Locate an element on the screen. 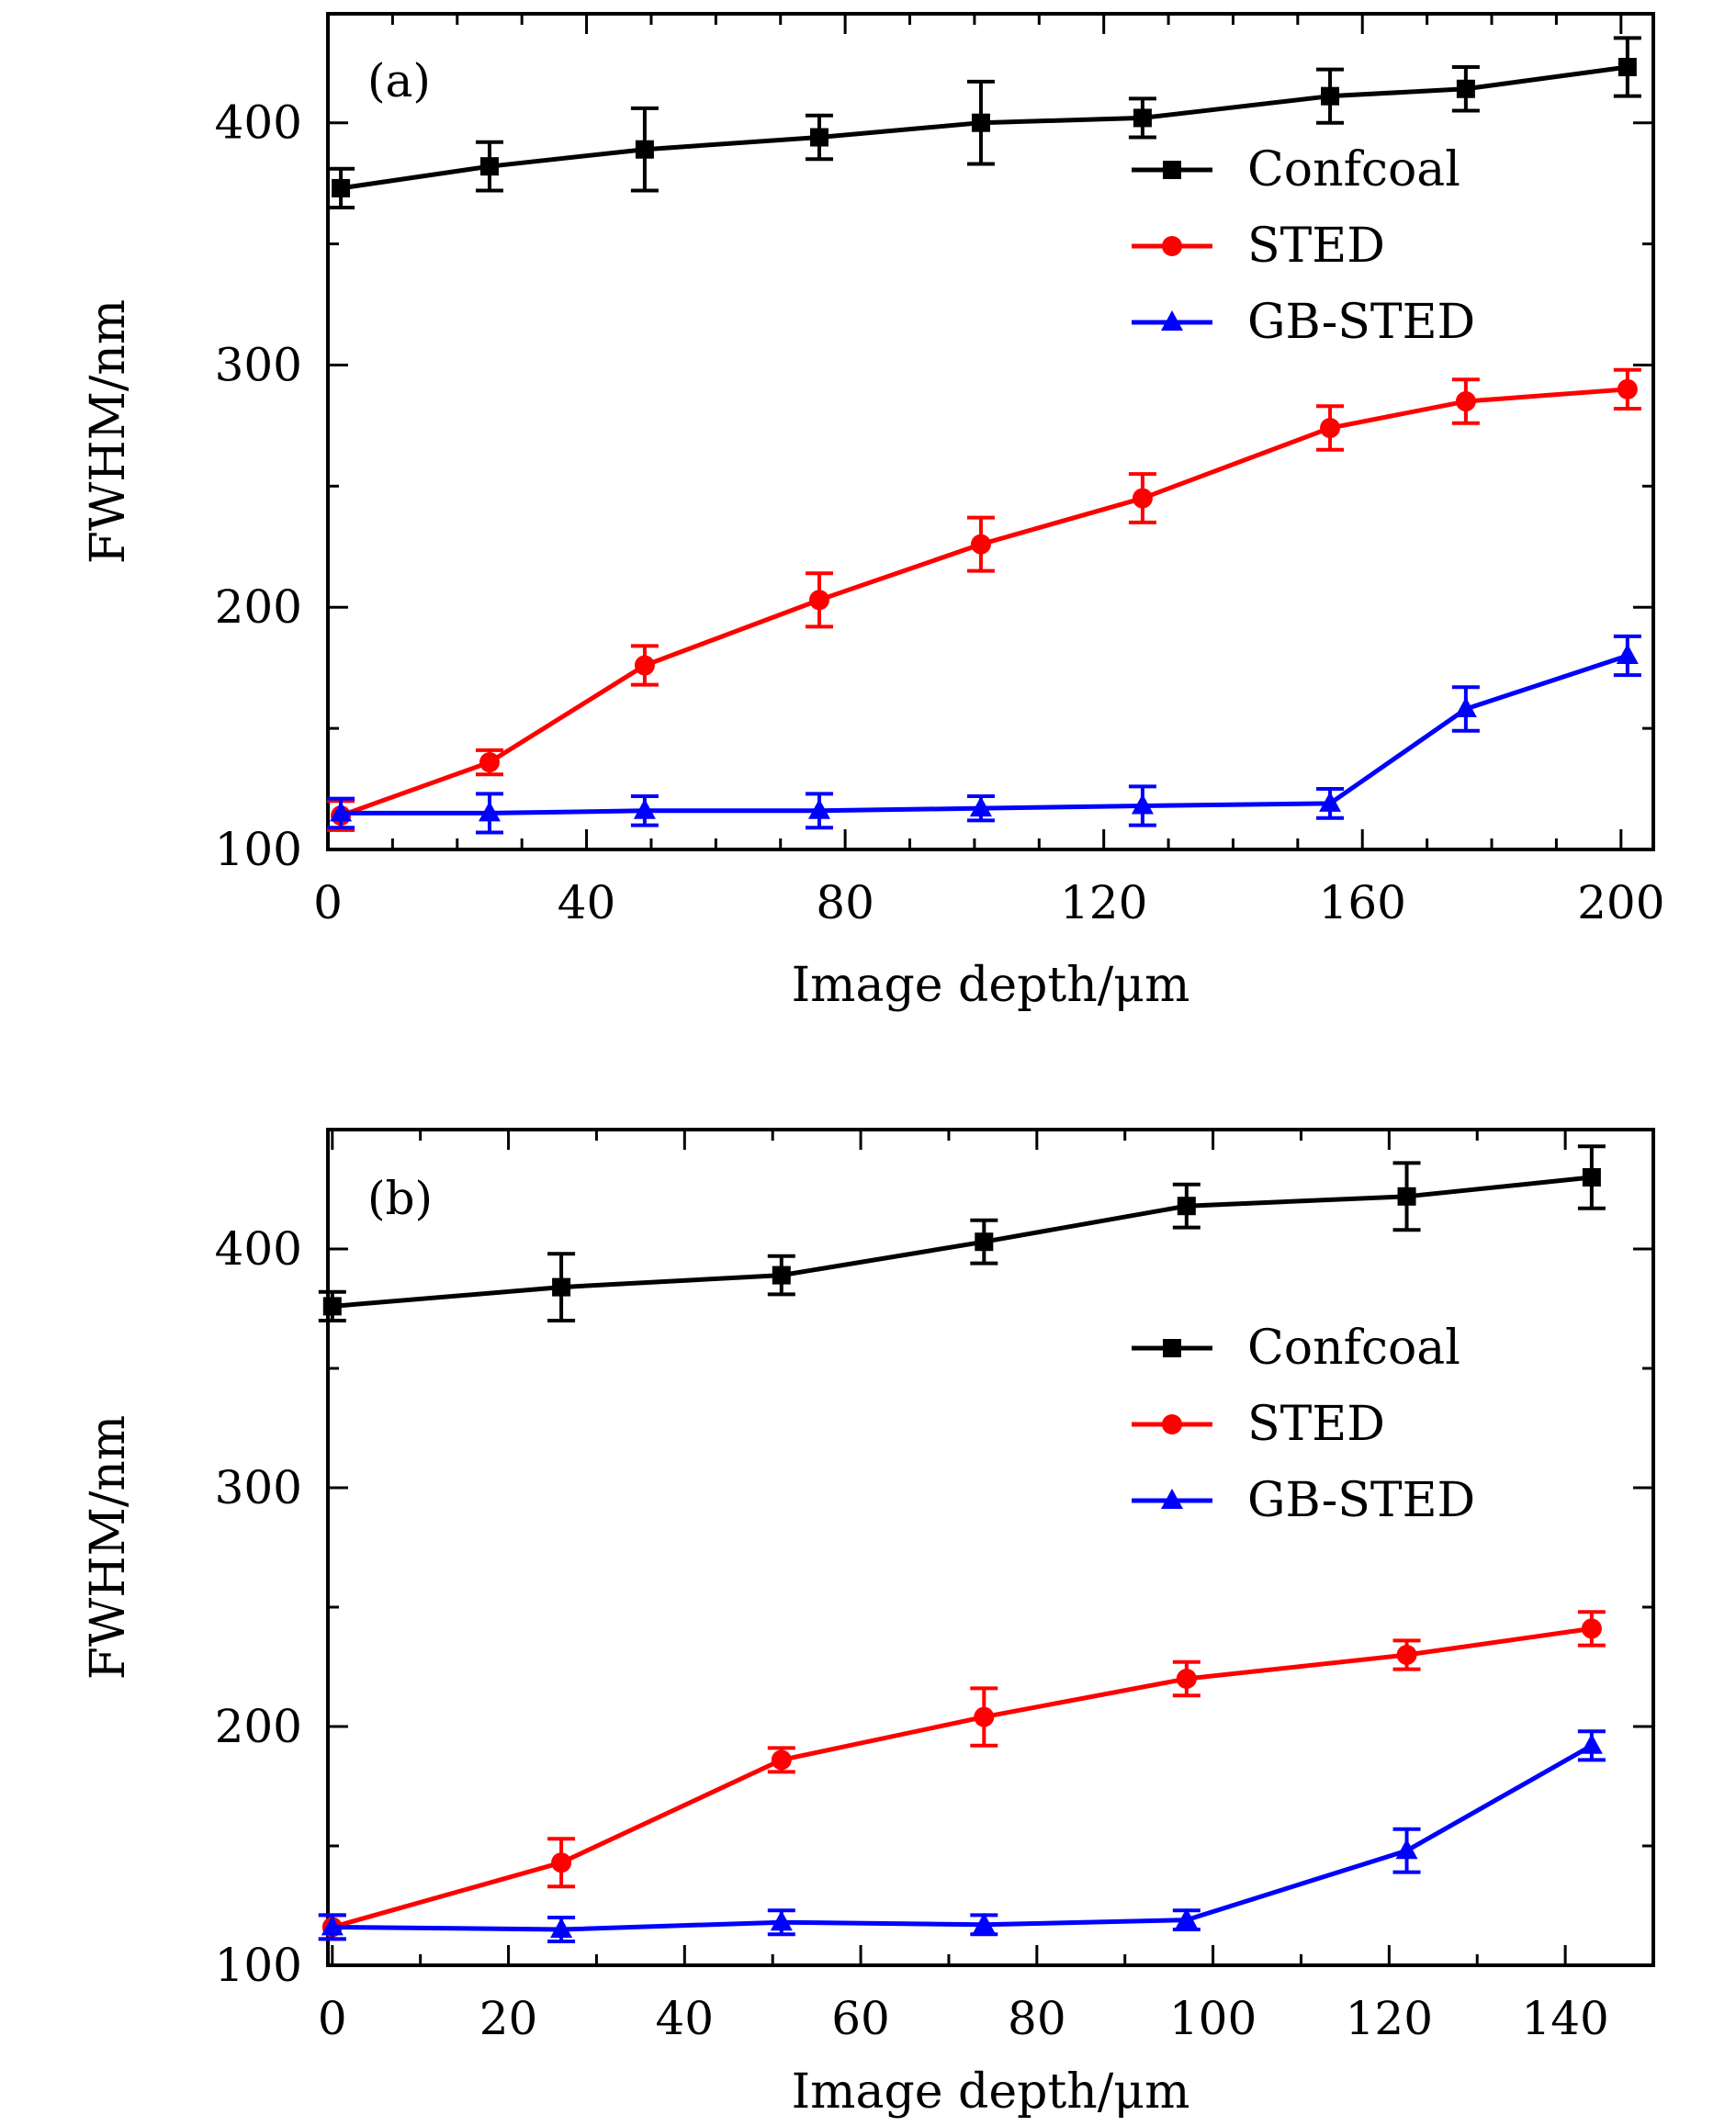 The image size is (1736, 2126). x-tick-label: 100 is located at coordinates (1213, 2018).